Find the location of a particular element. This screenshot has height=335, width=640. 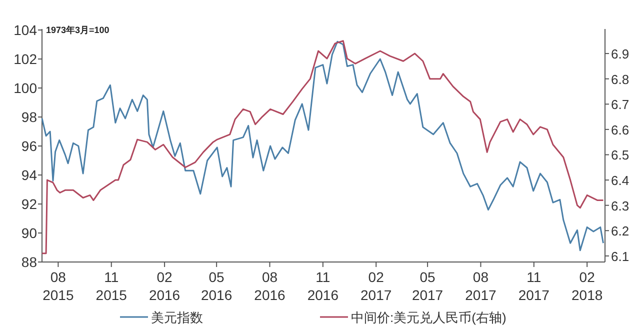

y2-tick-label: 6.5 is located at coordinates (620, 155).